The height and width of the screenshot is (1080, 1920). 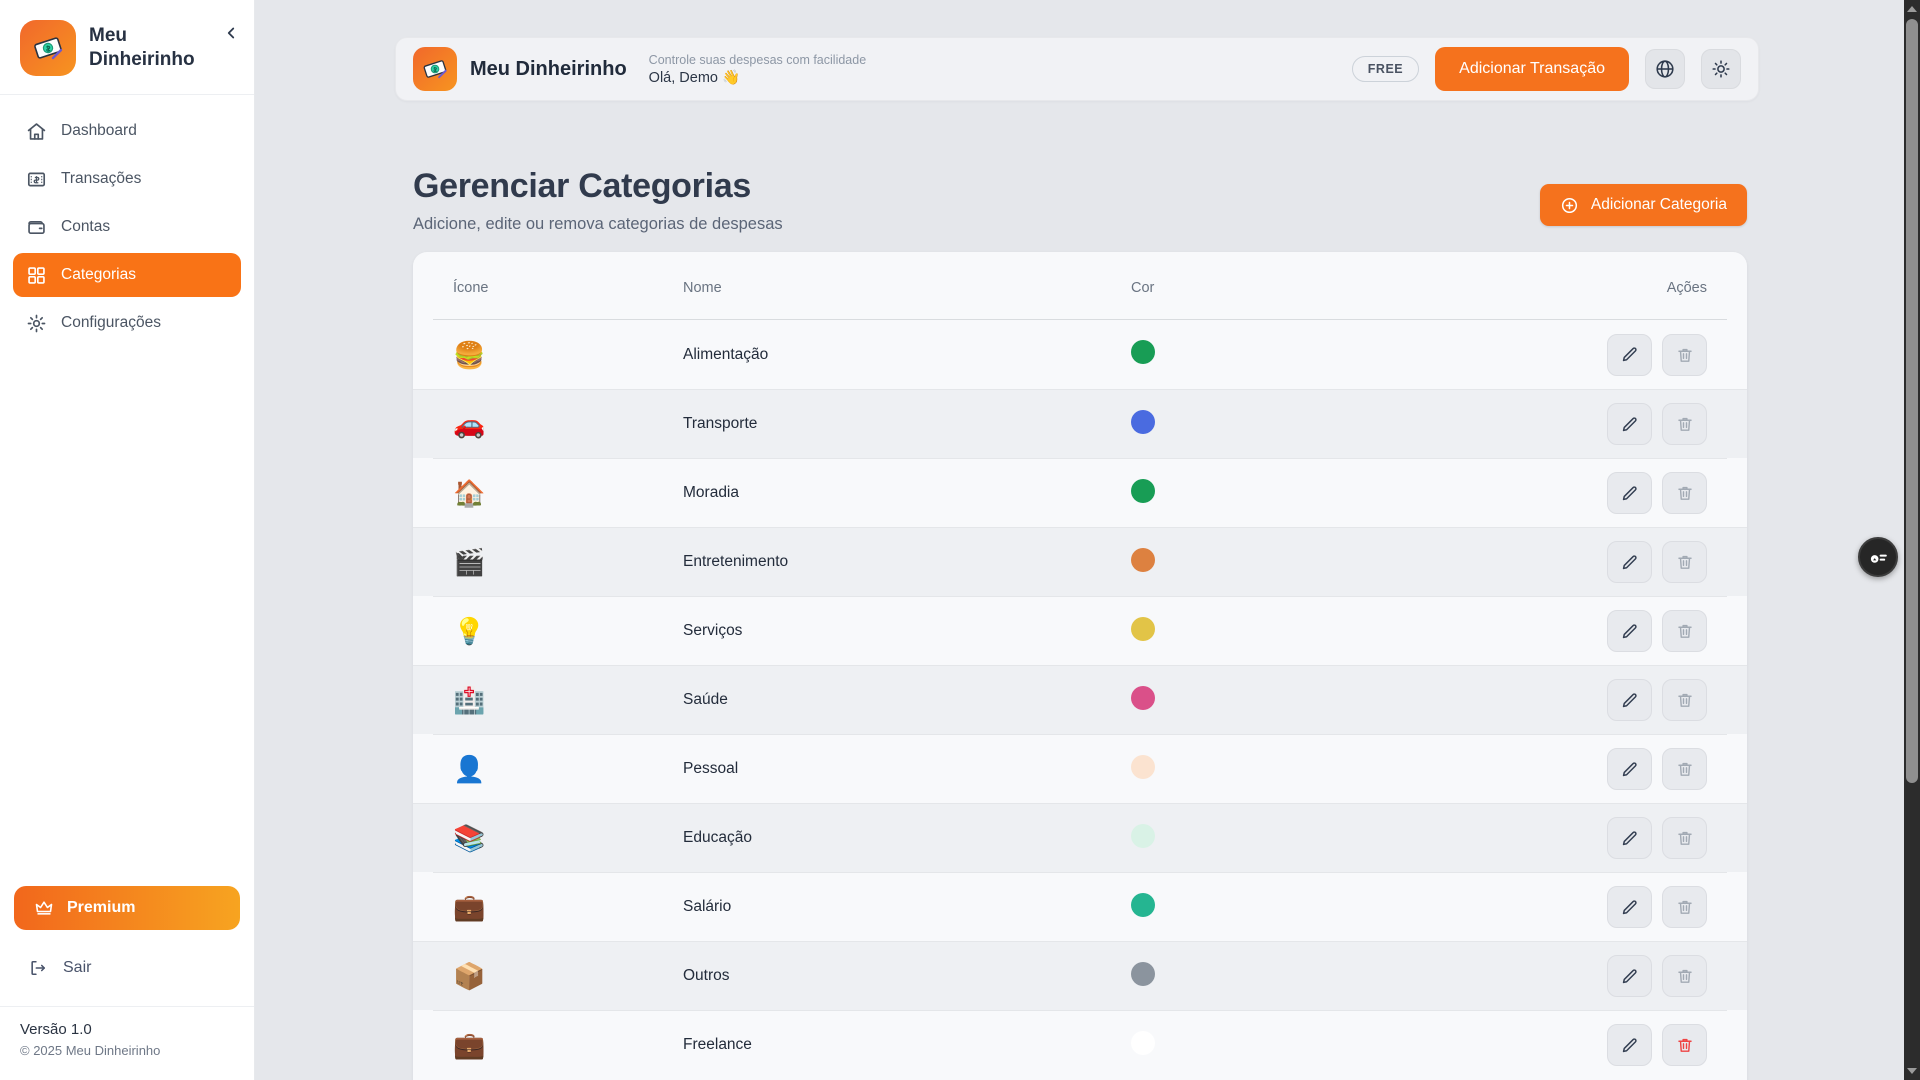 What do you see at coordinates (1912, 1071) in the screenshot?
I see `scrollbar-down-arrow` at bounding box center [1912, 1071].